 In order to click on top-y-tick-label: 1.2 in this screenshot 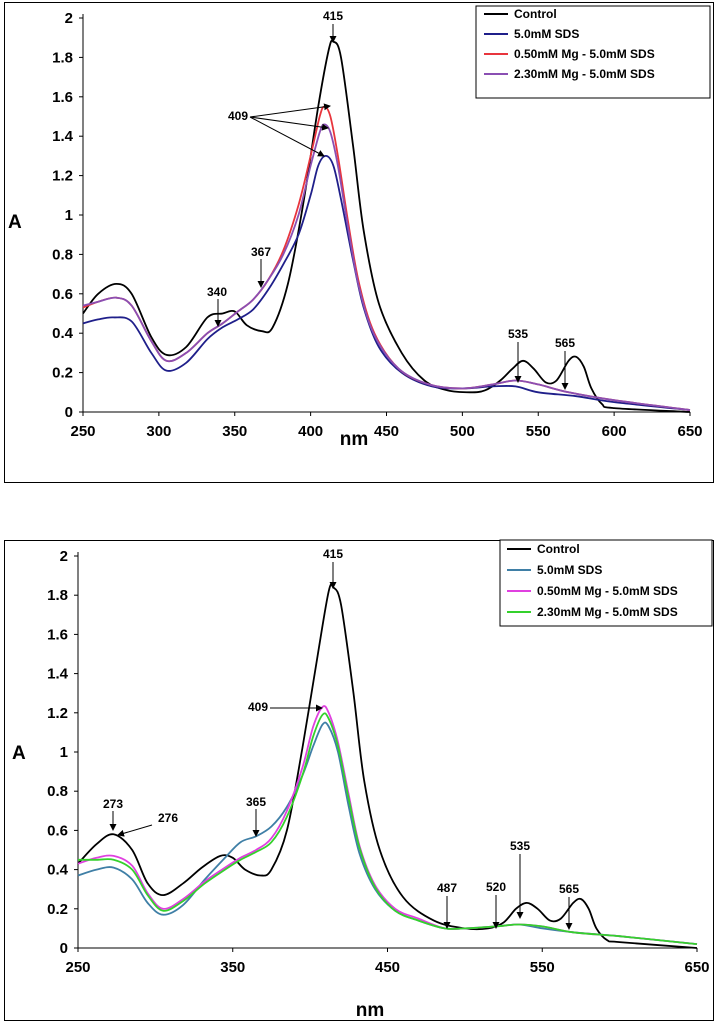, I will do `click(62, 176)`.